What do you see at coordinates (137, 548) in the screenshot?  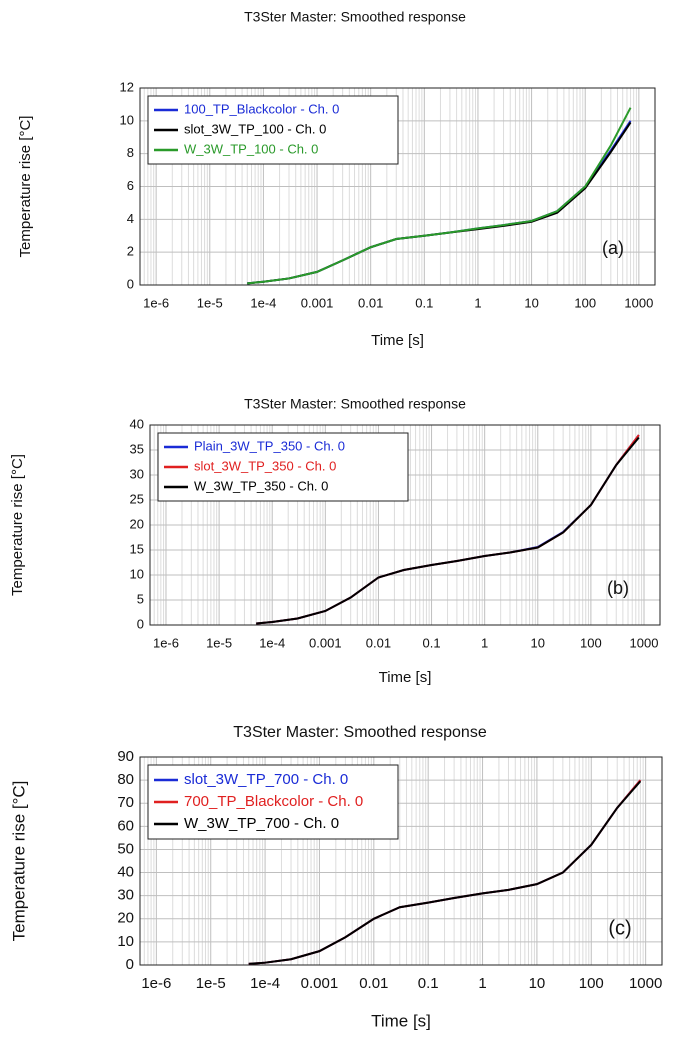 I see `y-tick-label: 15` at bounding box center [137, 548].